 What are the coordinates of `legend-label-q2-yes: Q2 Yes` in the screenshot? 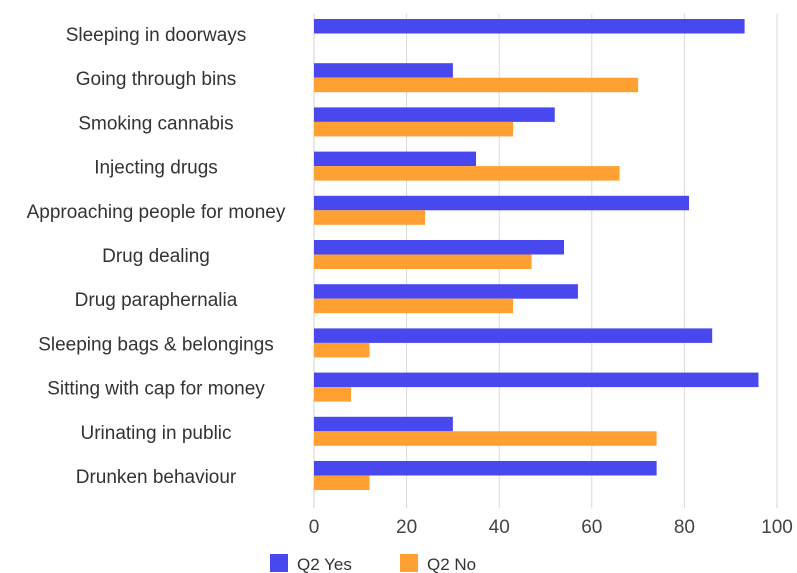 It's located at (324, 564).